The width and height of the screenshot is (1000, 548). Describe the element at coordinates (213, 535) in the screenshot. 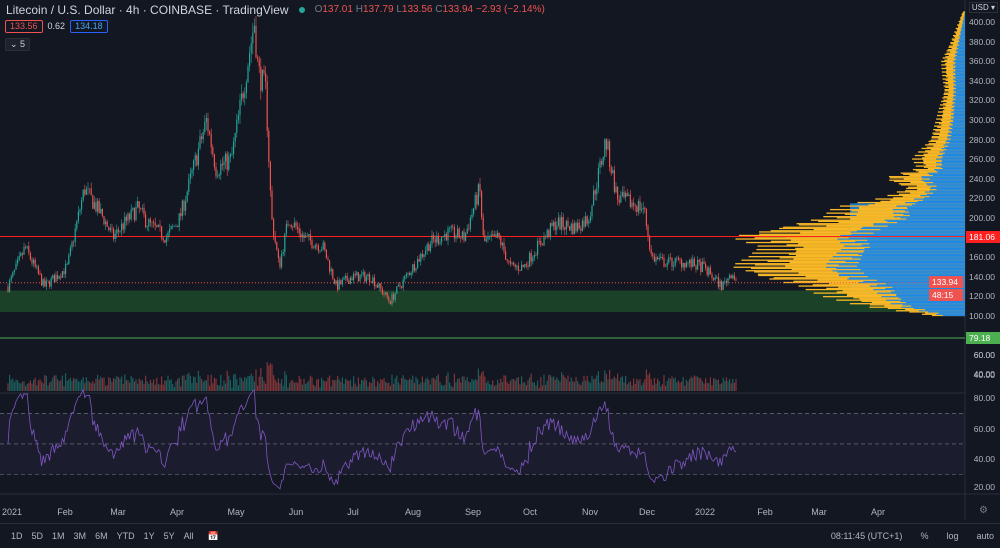

I see `goto-date-icon: 📅` at that location.